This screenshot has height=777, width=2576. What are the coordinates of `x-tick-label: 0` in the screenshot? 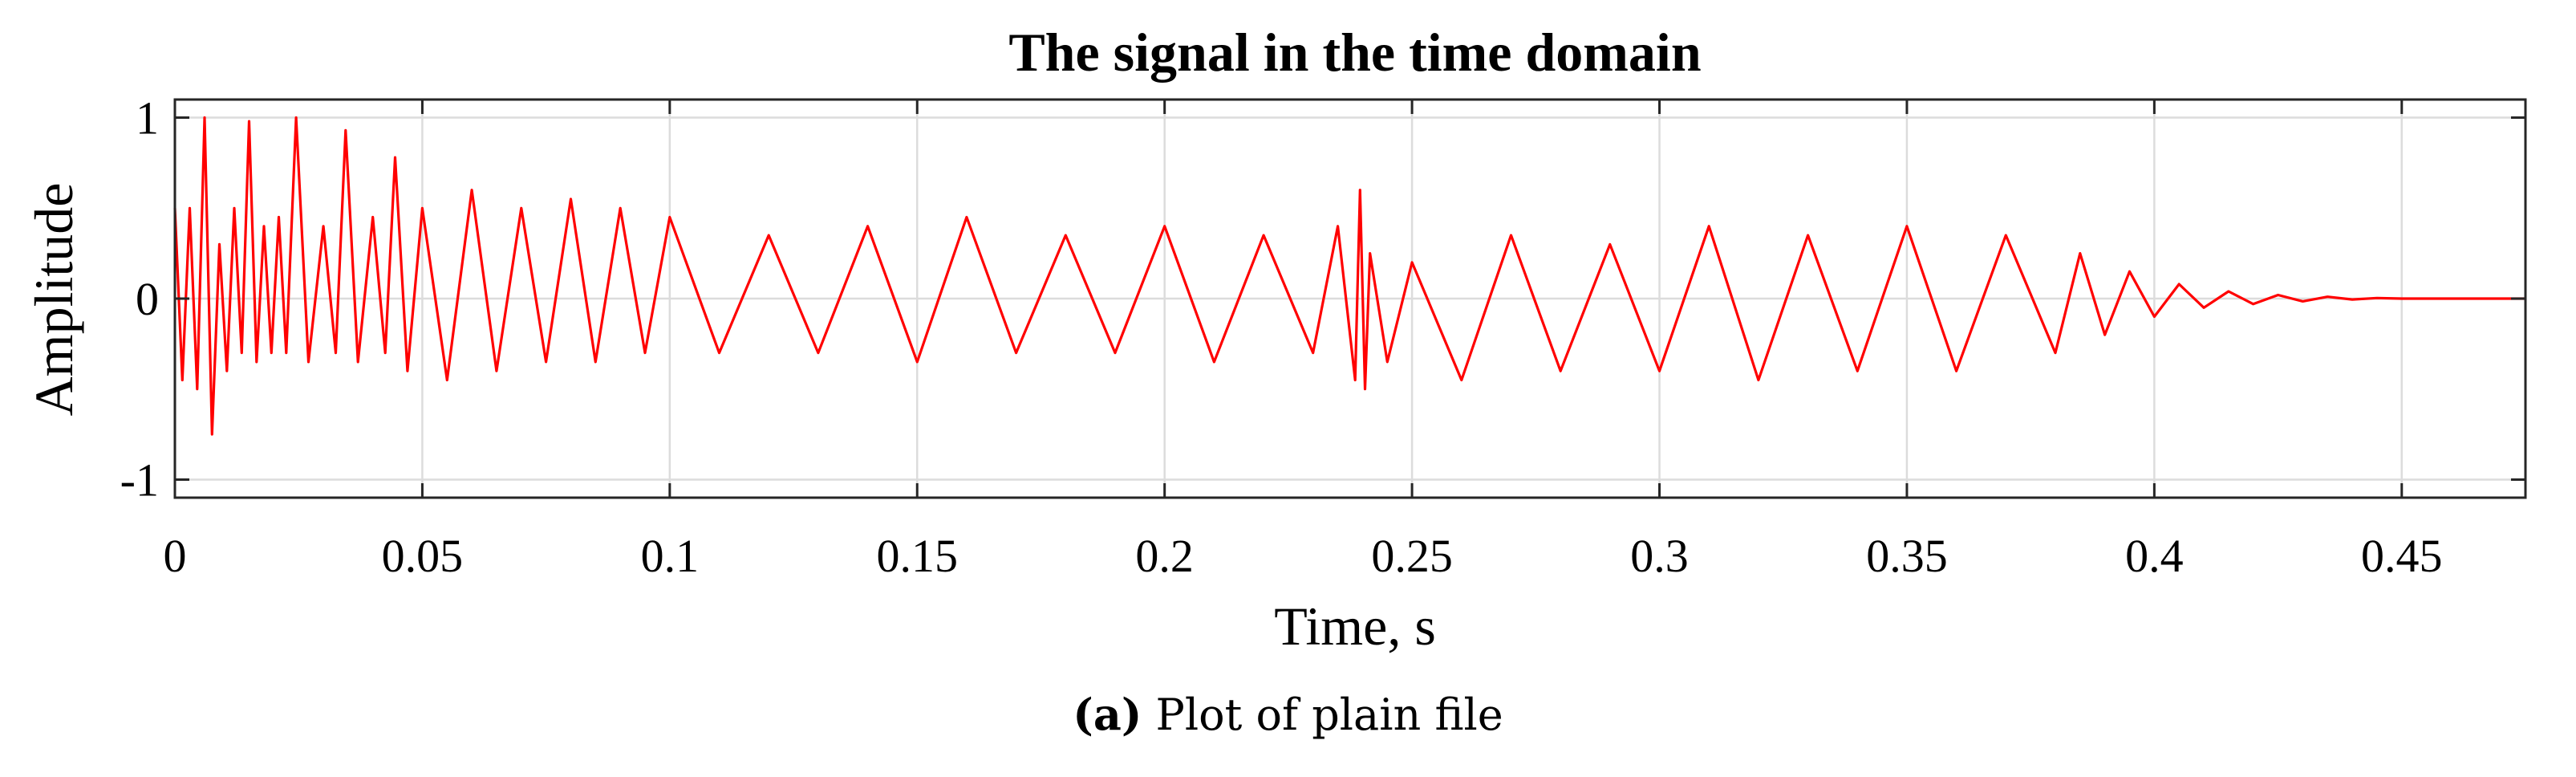 It's located at (175, 556).